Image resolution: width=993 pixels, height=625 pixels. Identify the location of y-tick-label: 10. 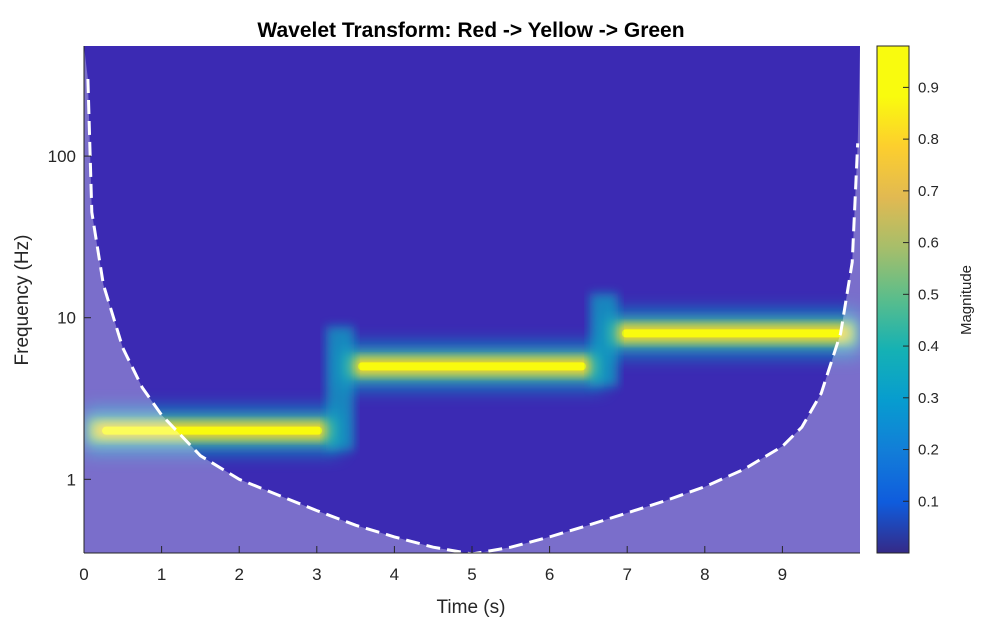
(66, 318).